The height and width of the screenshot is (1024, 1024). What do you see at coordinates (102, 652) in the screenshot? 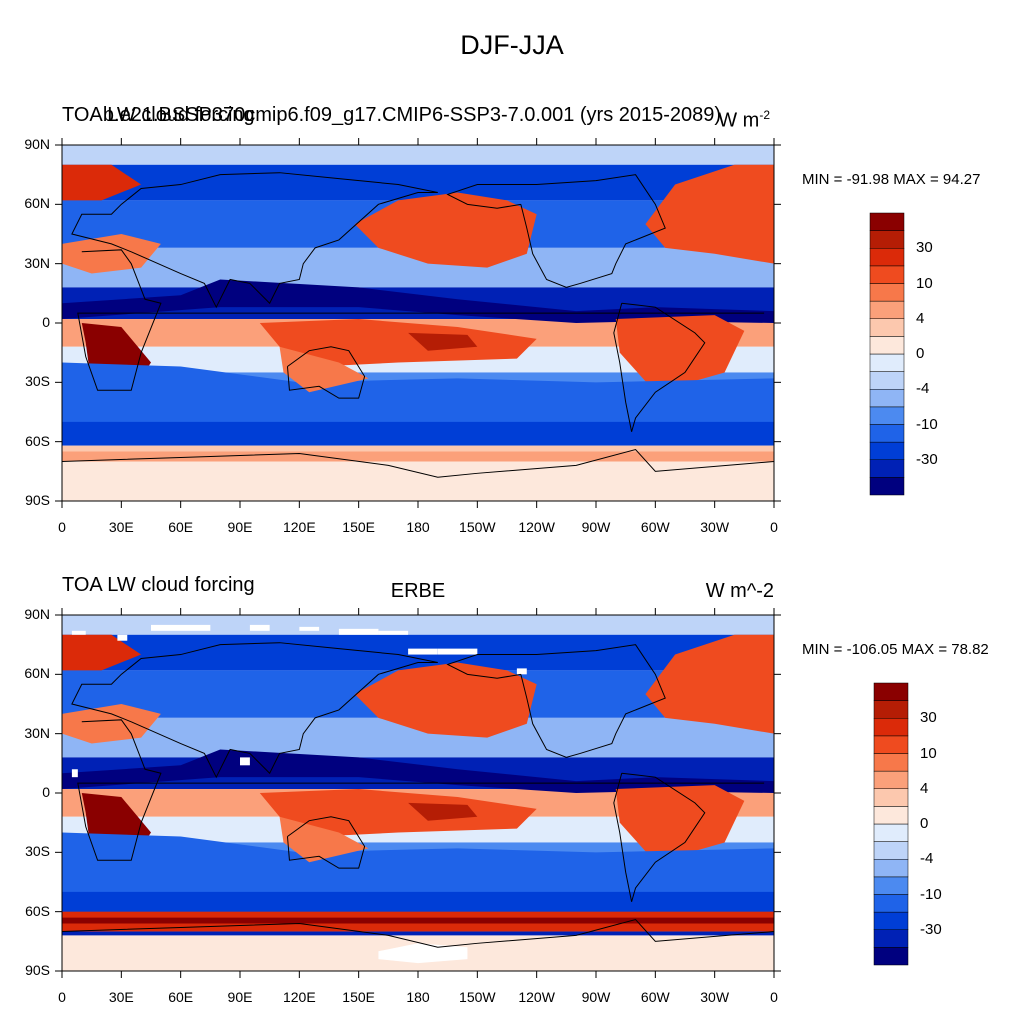
I see `europe-red` at bounding box center [102, 652].